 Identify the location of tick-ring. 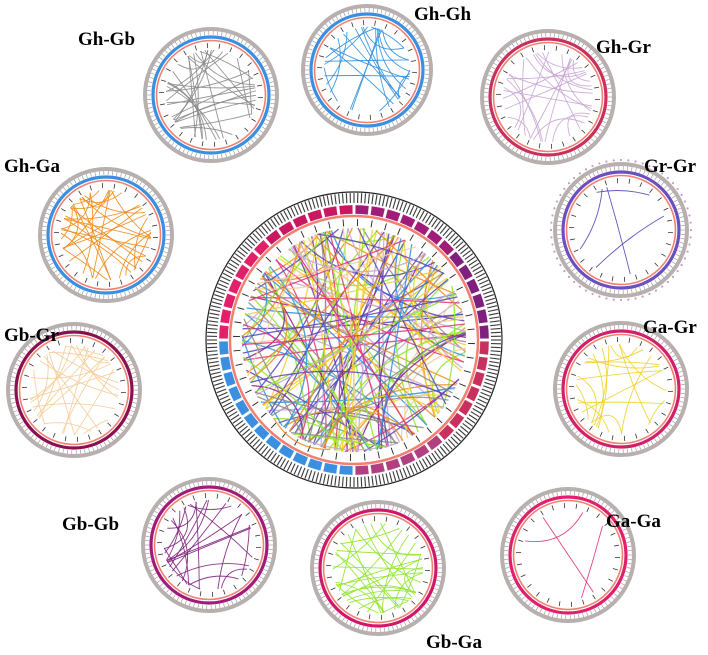
(209, 545).